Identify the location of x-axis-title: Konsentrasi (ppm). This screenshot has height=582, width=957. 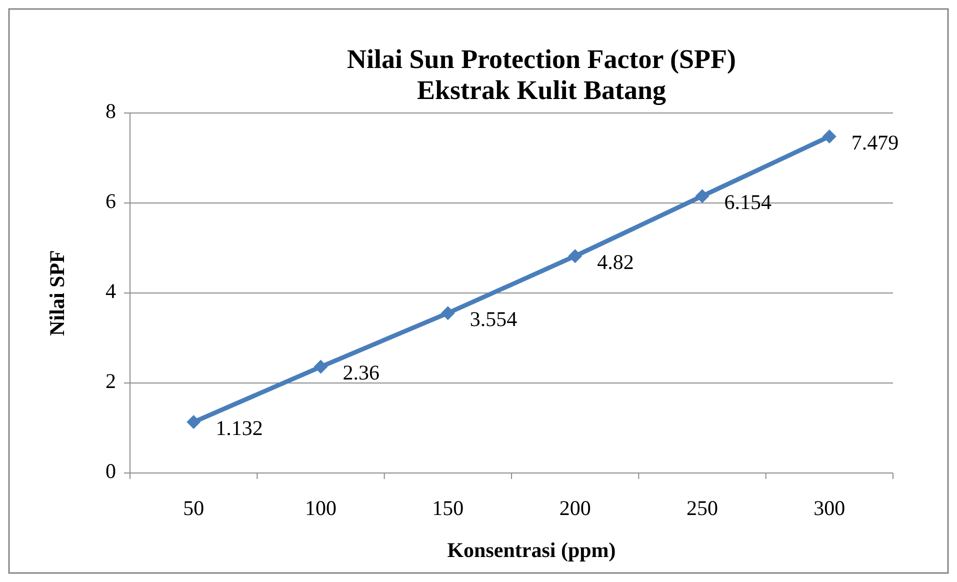
(531, 550).